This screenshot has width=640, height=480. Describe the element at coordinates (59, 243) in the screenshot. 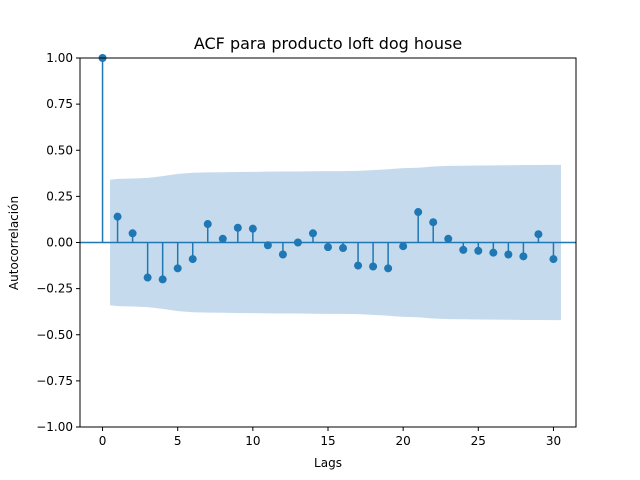

I see `y-tick-label: 0.00` at that location.